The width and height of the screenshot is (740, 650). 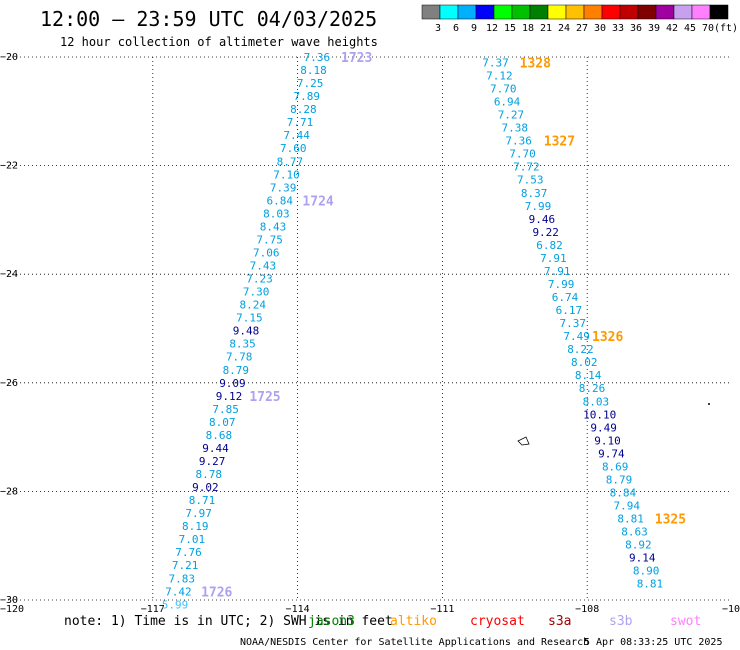 What do you see at coordinates (303, 109) in the screenshot?
I see `wave-height-label: 8.28` at bounding box center [303, 109].